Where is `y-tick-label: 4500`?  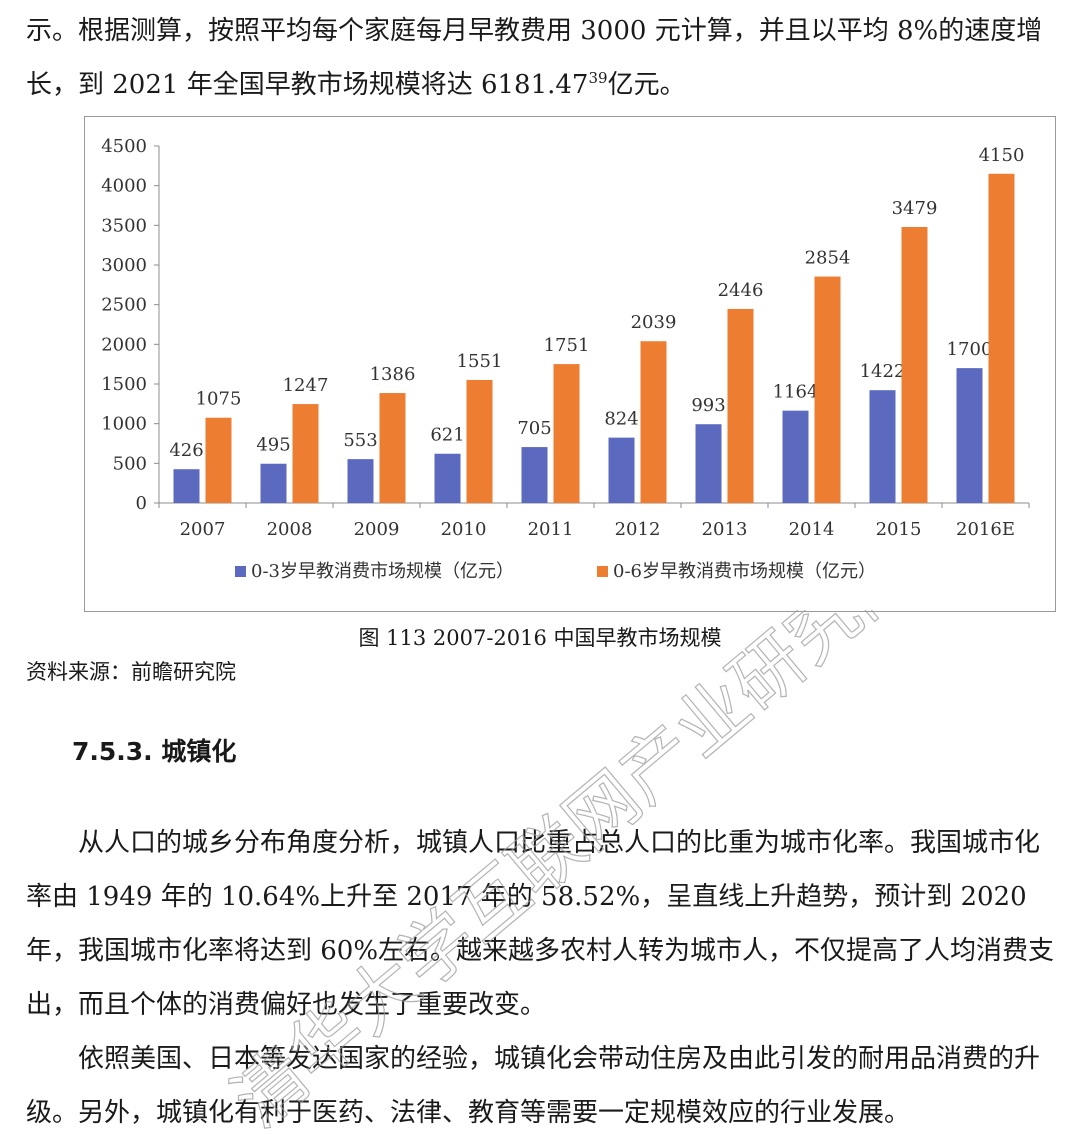 y-tick-label: 4500 is located at coordinates (124, 146).